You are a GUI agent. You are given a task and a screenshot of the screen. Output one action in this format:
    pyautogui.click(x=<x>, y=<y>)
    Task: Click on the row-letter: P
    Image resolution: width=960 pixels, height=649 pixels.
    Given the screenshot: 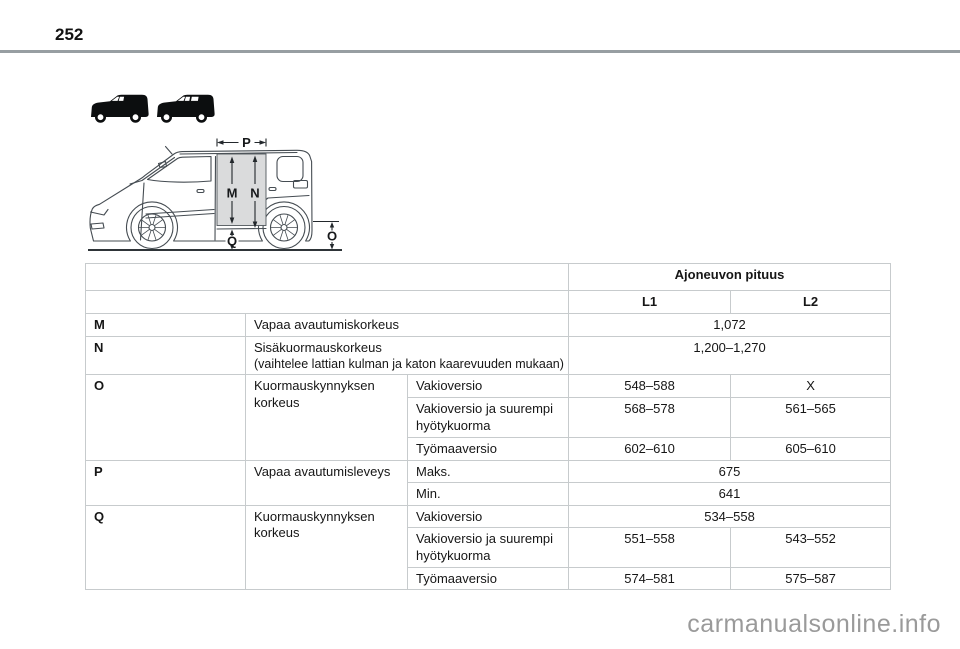 What is the action you would take?
    pyautogui.click(x=165, y=482)
    